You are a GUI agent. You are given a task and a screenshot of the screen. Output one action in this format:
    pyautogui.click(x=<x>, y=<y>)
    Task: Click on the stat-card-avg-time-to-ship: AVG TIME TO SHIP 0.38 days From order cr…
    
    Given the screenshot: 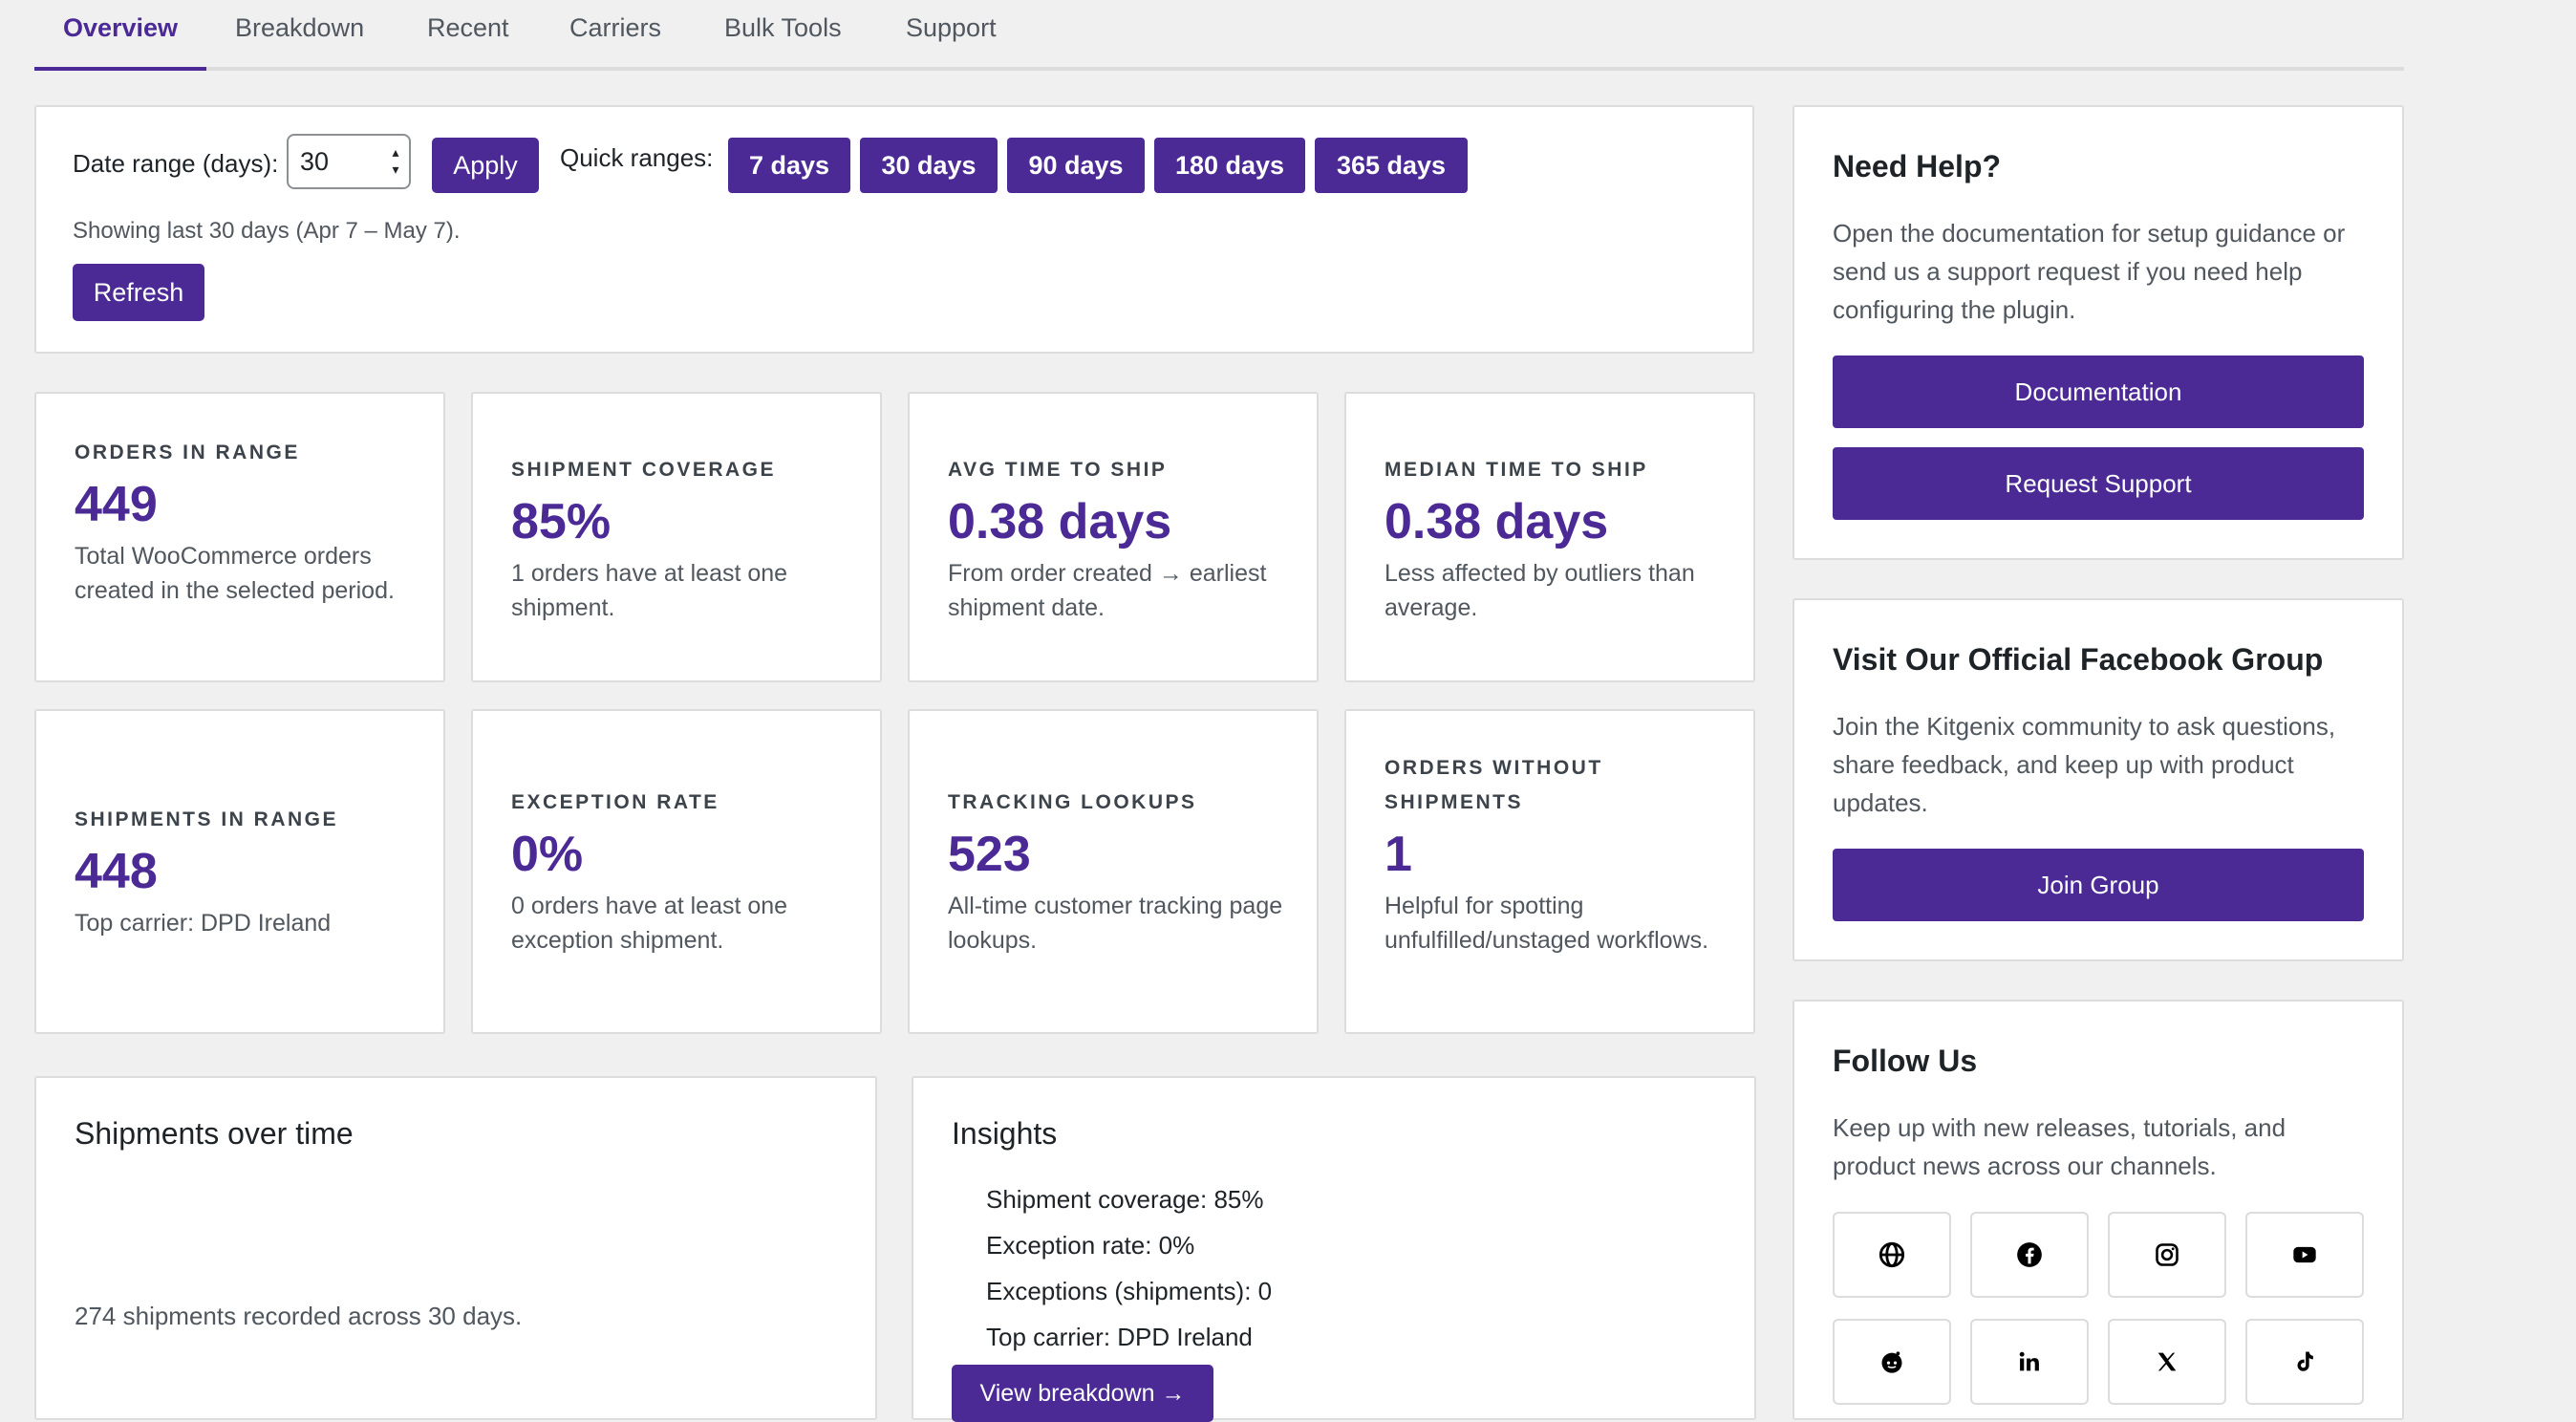 What is the action you would take?
    pyautogui.click(x=1113, y=537)
    